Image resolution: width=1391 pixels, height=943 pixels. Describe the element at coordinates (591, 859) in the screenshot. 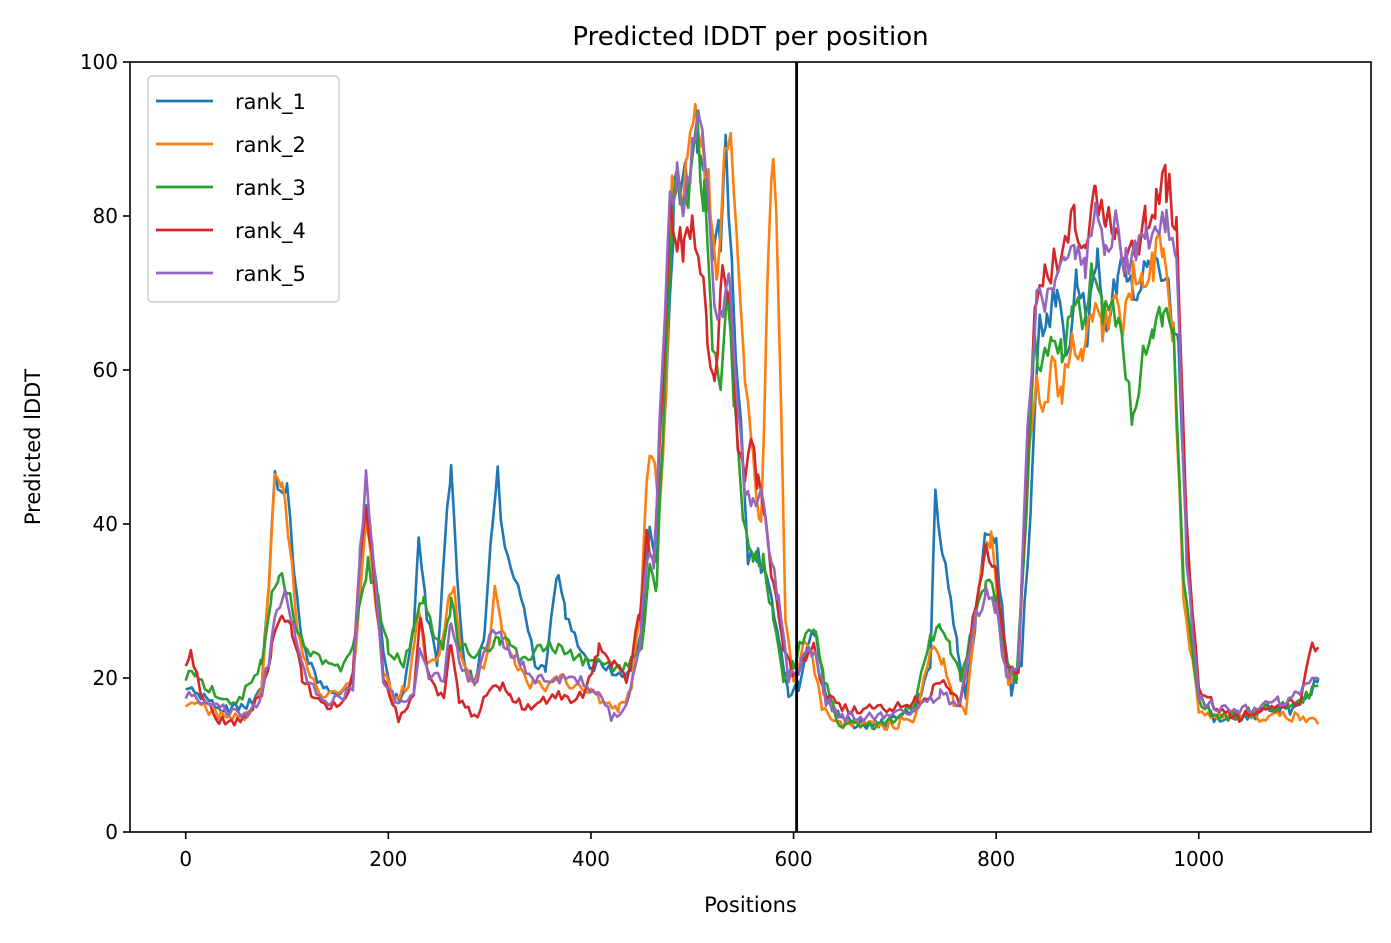

I see `x-tick-label: 400` at that location.